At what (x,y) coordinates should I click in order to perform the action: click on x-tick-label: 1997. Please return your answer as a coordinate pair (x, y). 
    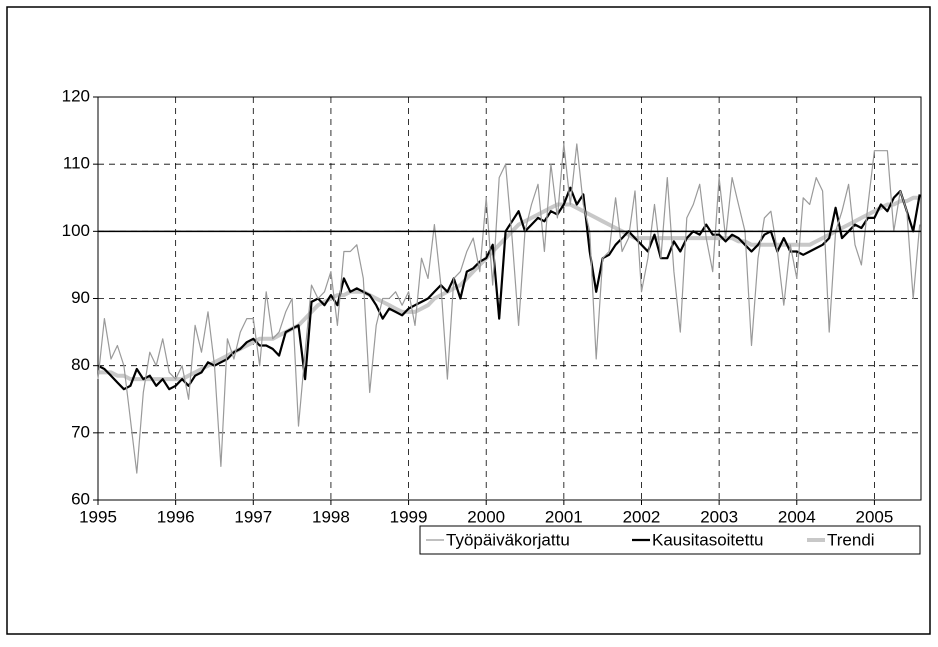
    Looking at the image, I should click on (253, 516).